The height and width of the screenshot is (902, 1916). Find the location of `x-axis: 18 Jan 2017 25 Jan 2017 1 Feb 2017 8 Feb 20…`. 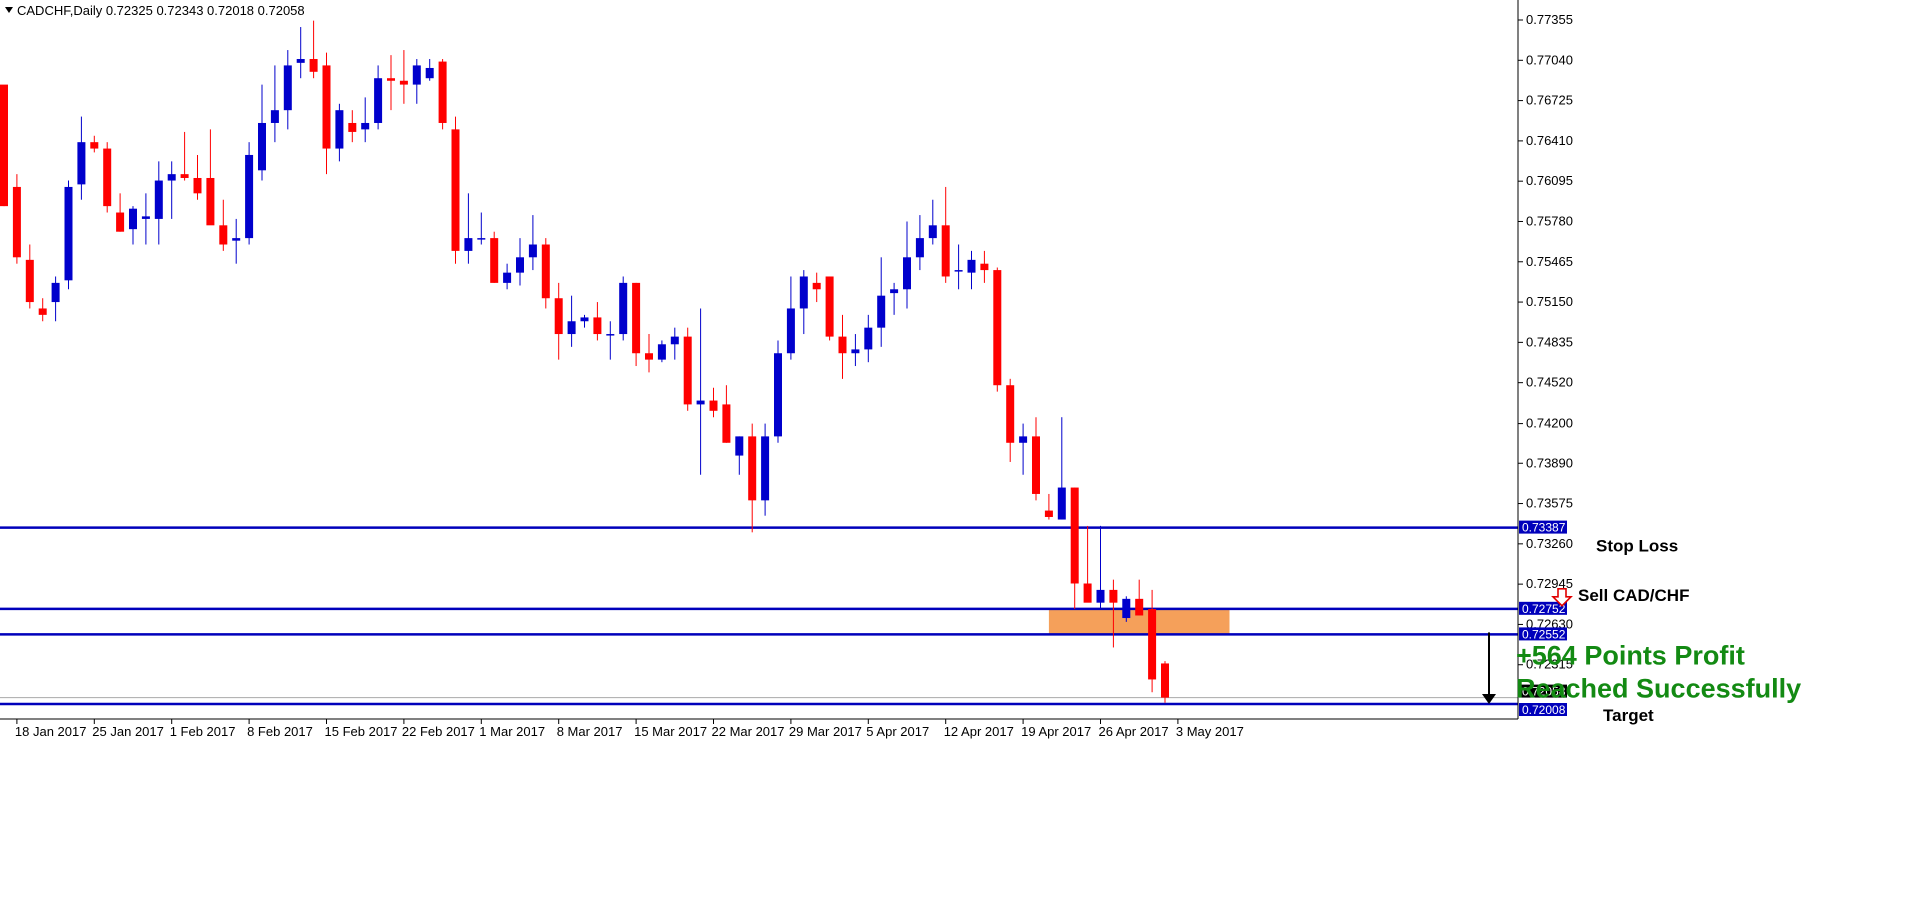

x-axis: 18 Jan 2017 25 Jan 2017 1 Feb 2017 8 Feb 20… is located at coordinates (629, 729).